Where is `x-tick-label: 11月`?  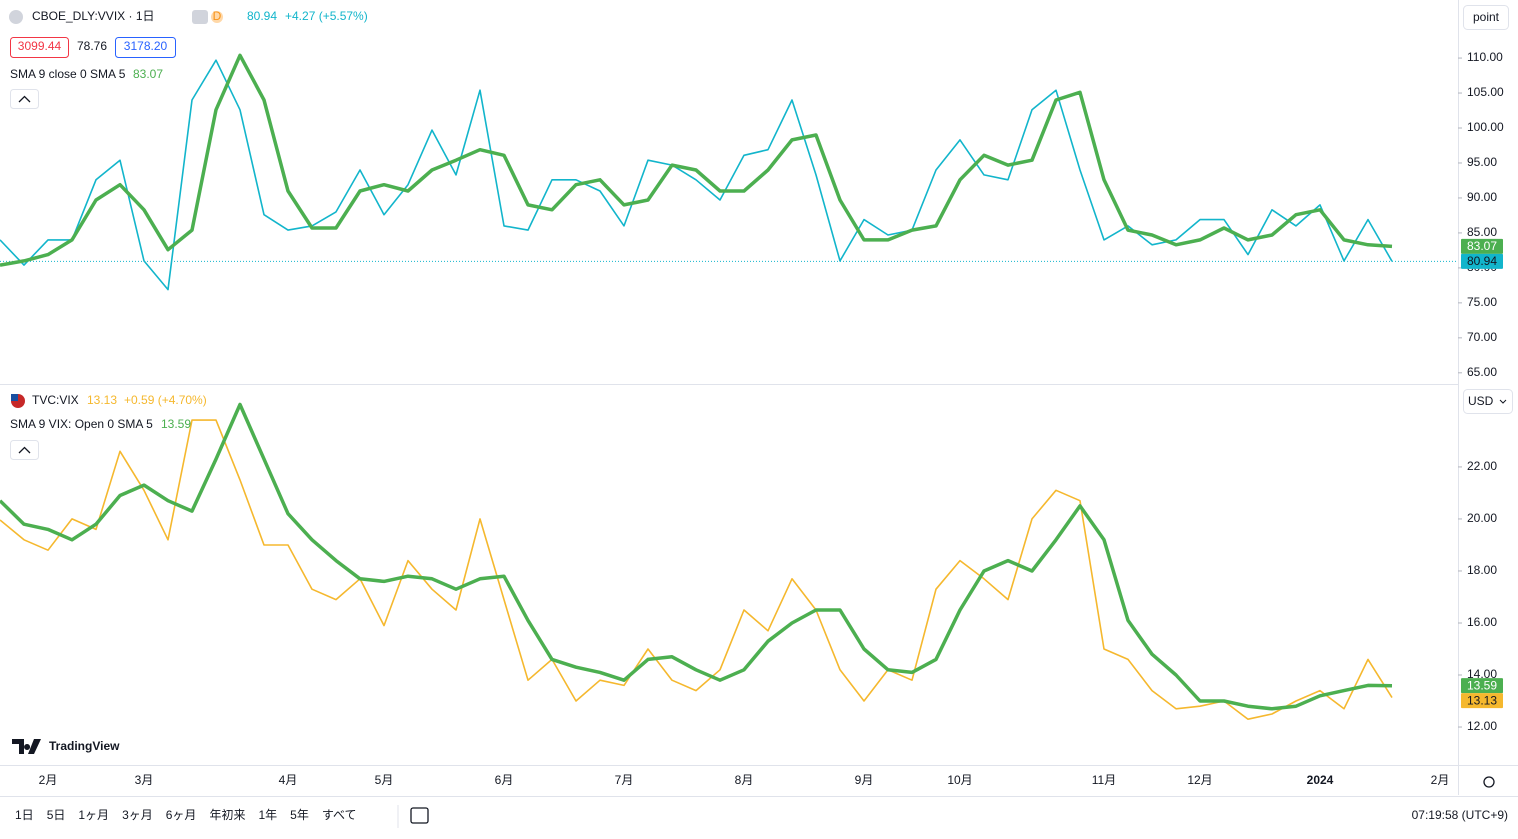
x-tick-label: 11月 is located at coordinates (1104, 780).